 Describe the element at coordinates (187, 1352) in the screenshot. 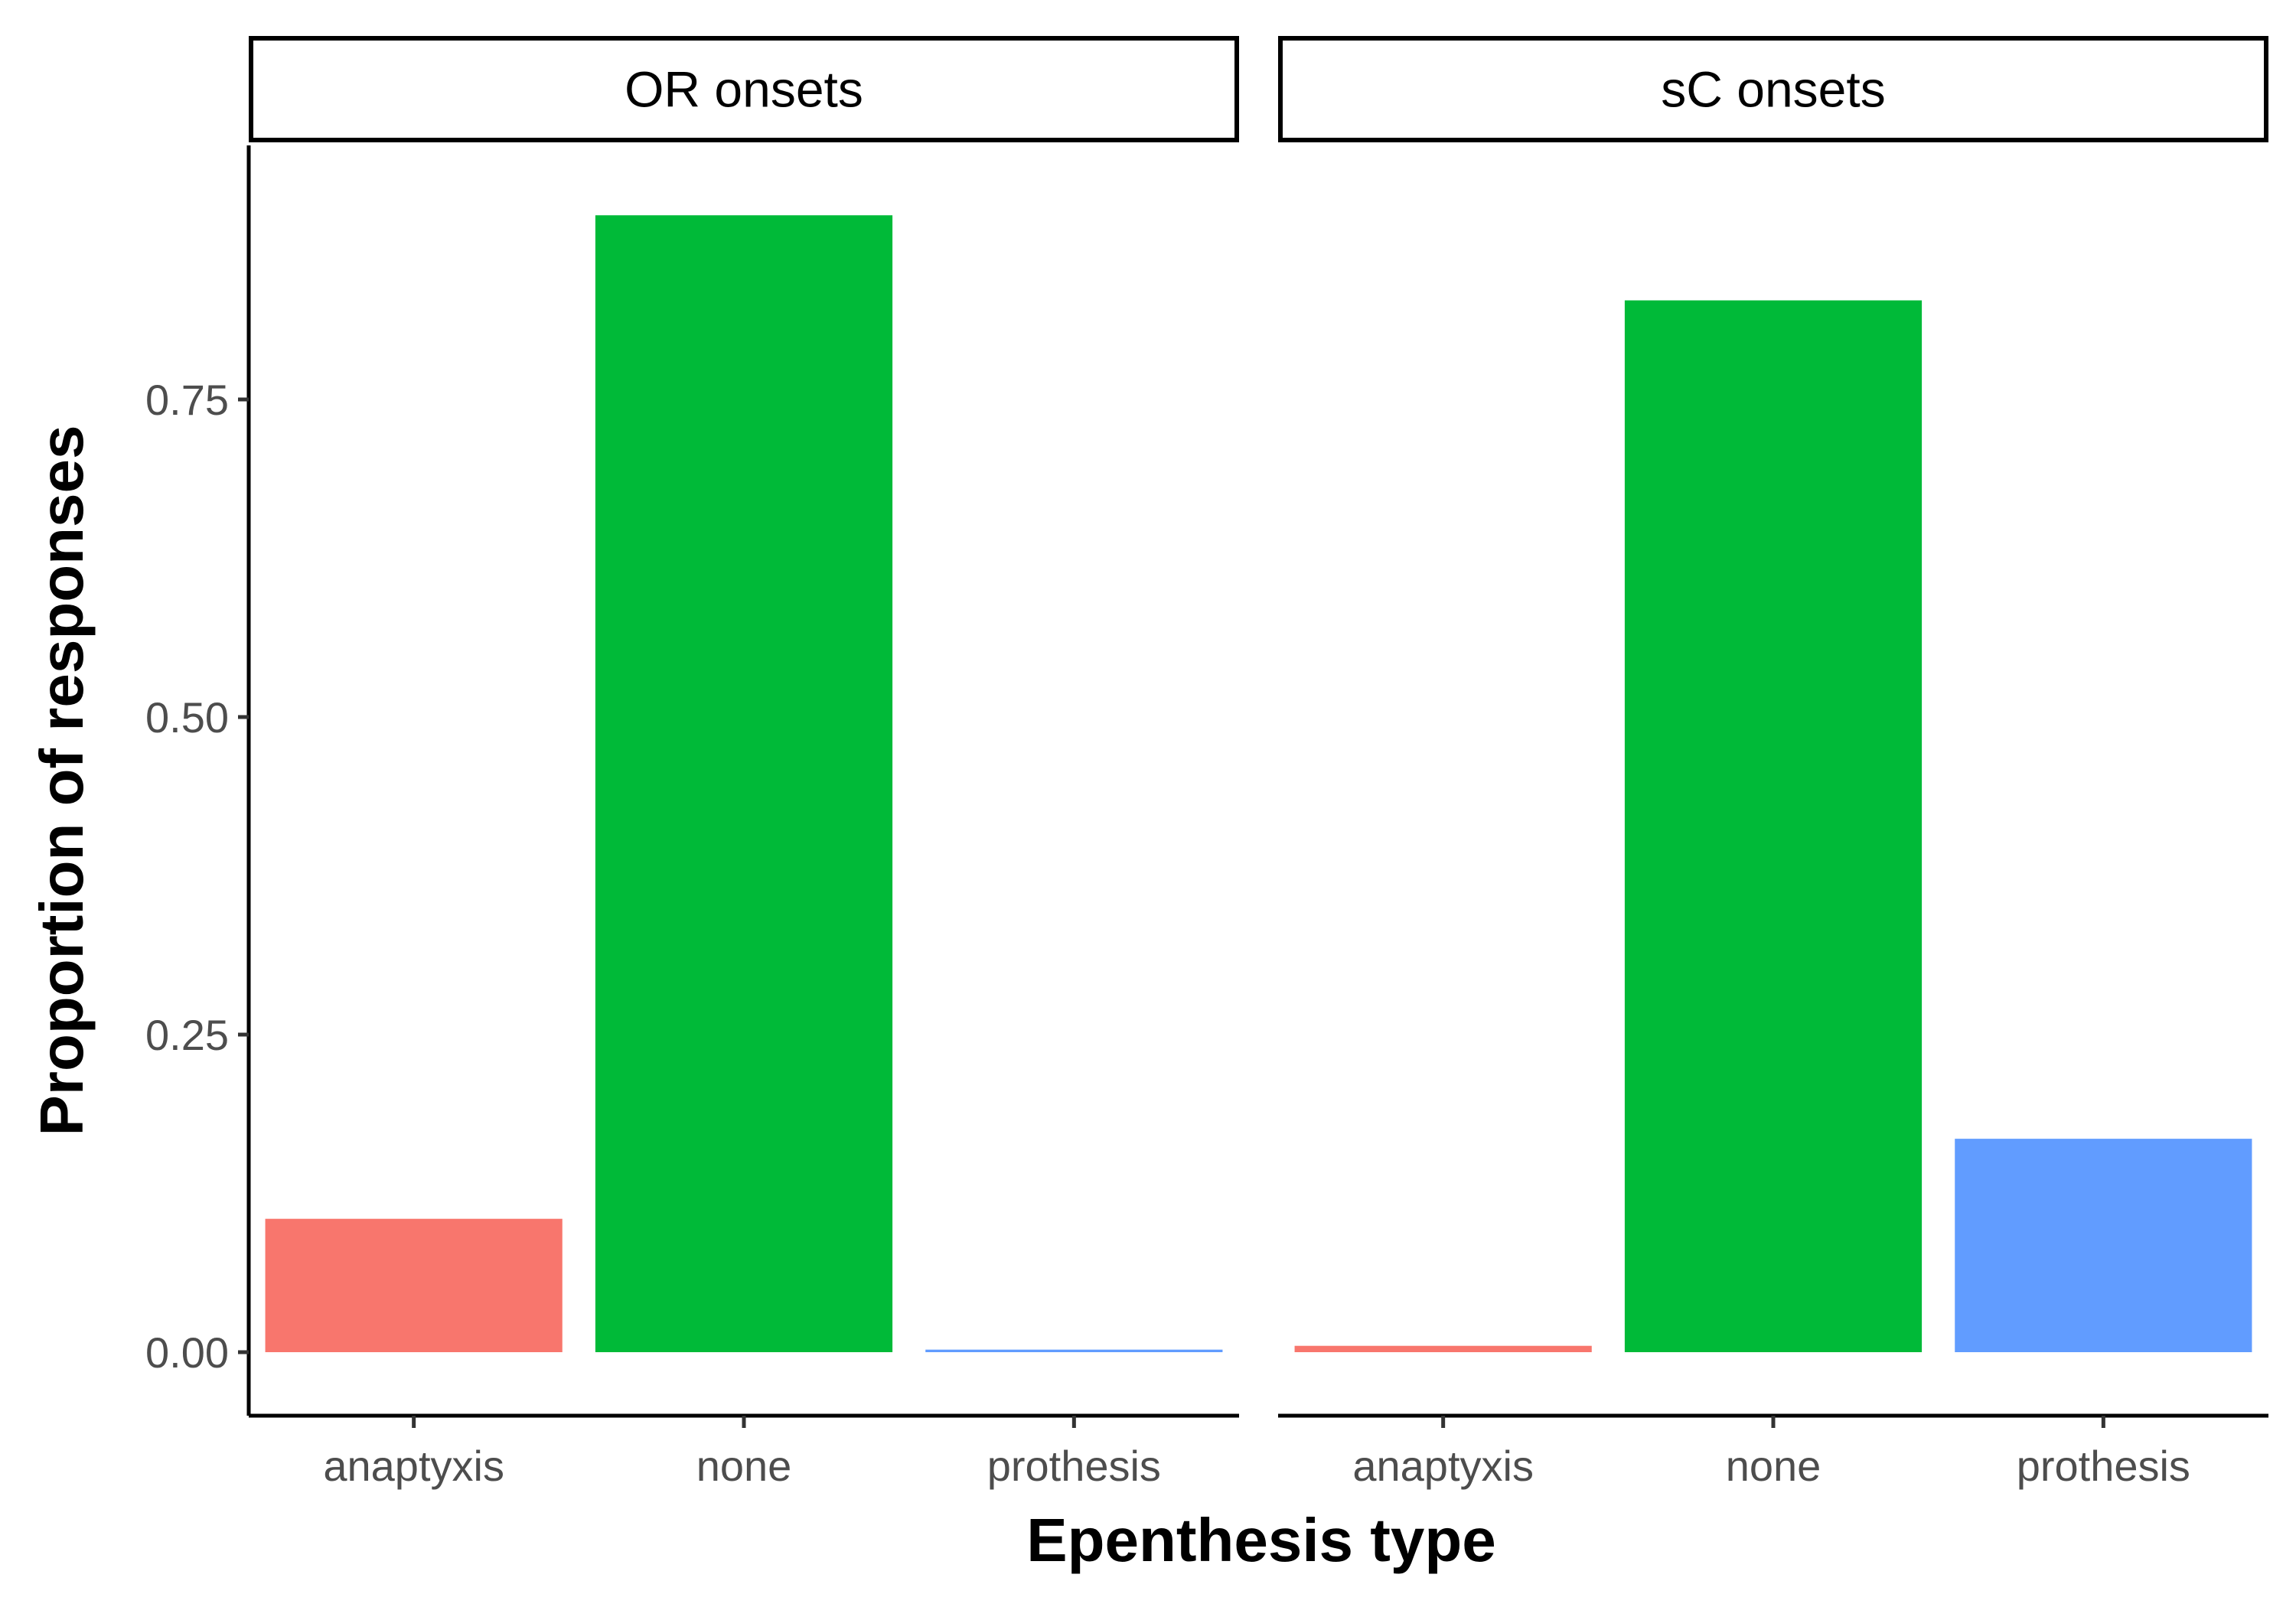

I see `y-tick-label: 0.00` at that location.